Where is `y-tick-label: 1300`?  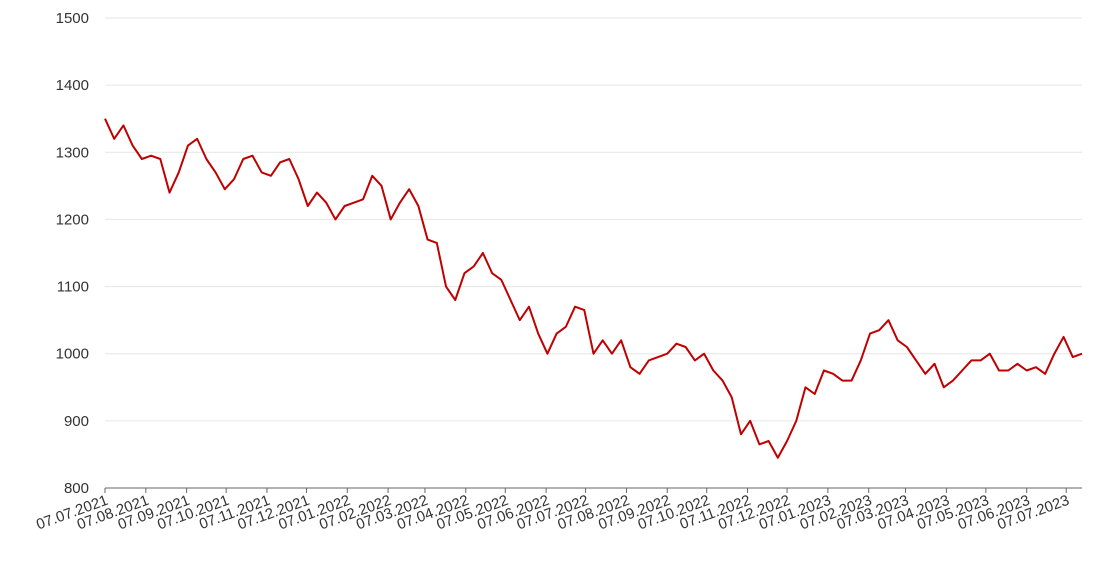
y-tick-label: 1300 is located at coordinates (72, 152).